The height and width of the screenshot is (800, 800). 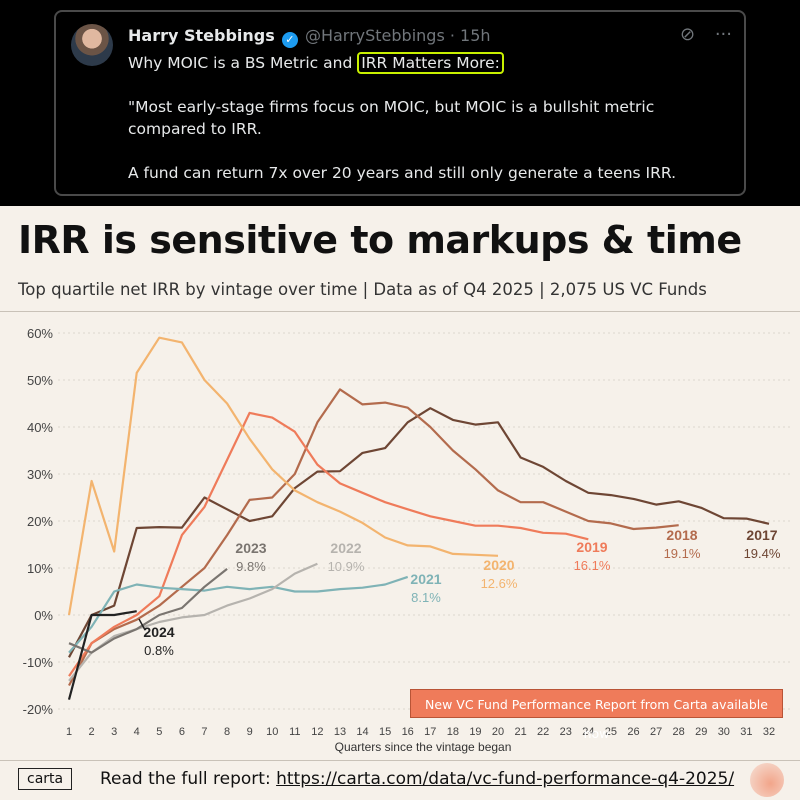 I want to click on series-name-label: 2017, so click(x=761, y=535).